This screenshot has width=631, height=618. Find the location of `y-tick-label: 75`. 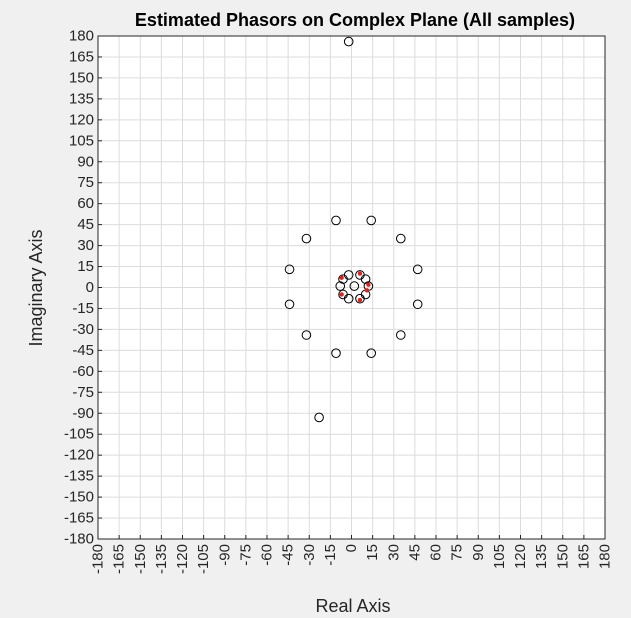

y-tick-label: 75 is located at coordinates (85, 182).